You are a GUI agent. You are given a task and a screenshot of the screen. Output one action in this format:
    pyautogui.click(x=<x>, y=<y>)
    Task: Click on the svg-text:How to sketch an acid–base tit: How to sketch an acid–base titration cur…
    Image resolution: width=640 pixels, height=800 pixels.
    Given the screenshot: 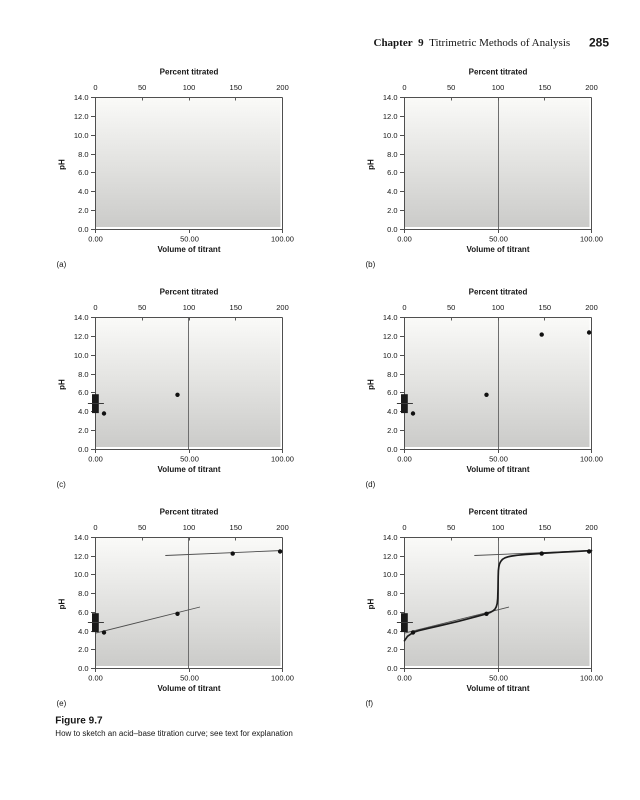 What is the action you would take?
    pyautogui.click(x=173, y=733)
    